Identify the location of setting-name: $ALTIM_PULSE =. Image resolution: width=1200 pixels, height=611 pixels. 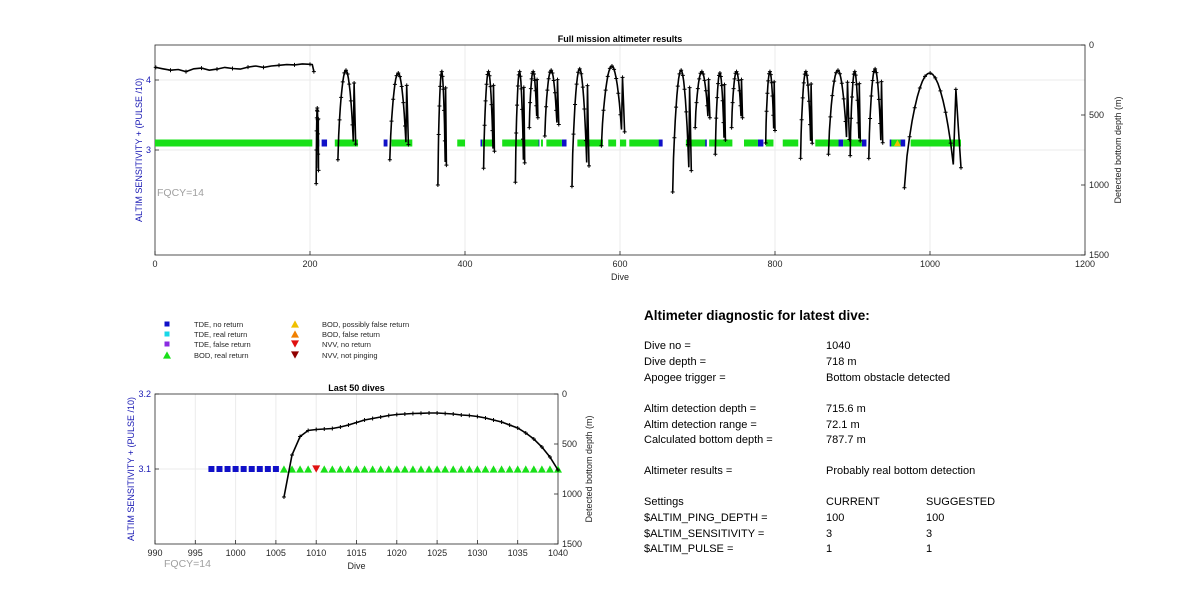
(689, 549).